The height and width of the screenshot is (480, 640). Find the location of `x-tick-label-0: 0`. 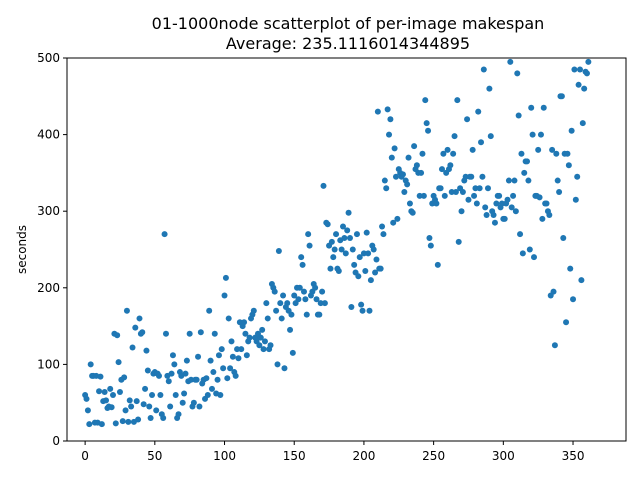

x-tick-label-0: 0 is located at coordinates (85, 456).